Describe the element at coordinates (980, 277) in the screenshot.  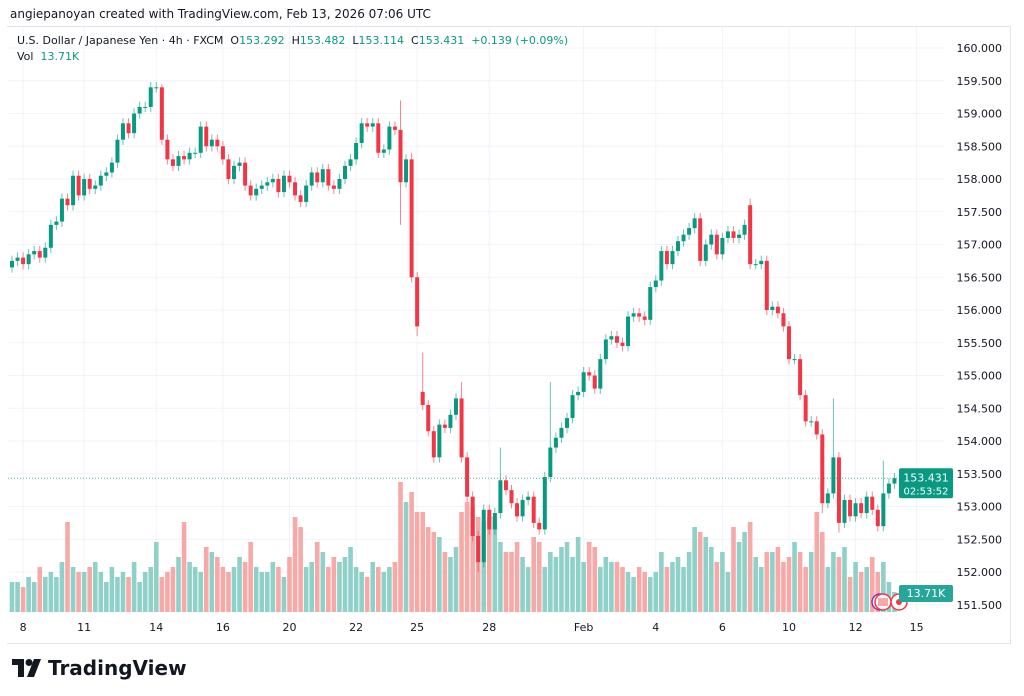
I see `y-tick-label: 156.500` at that location.